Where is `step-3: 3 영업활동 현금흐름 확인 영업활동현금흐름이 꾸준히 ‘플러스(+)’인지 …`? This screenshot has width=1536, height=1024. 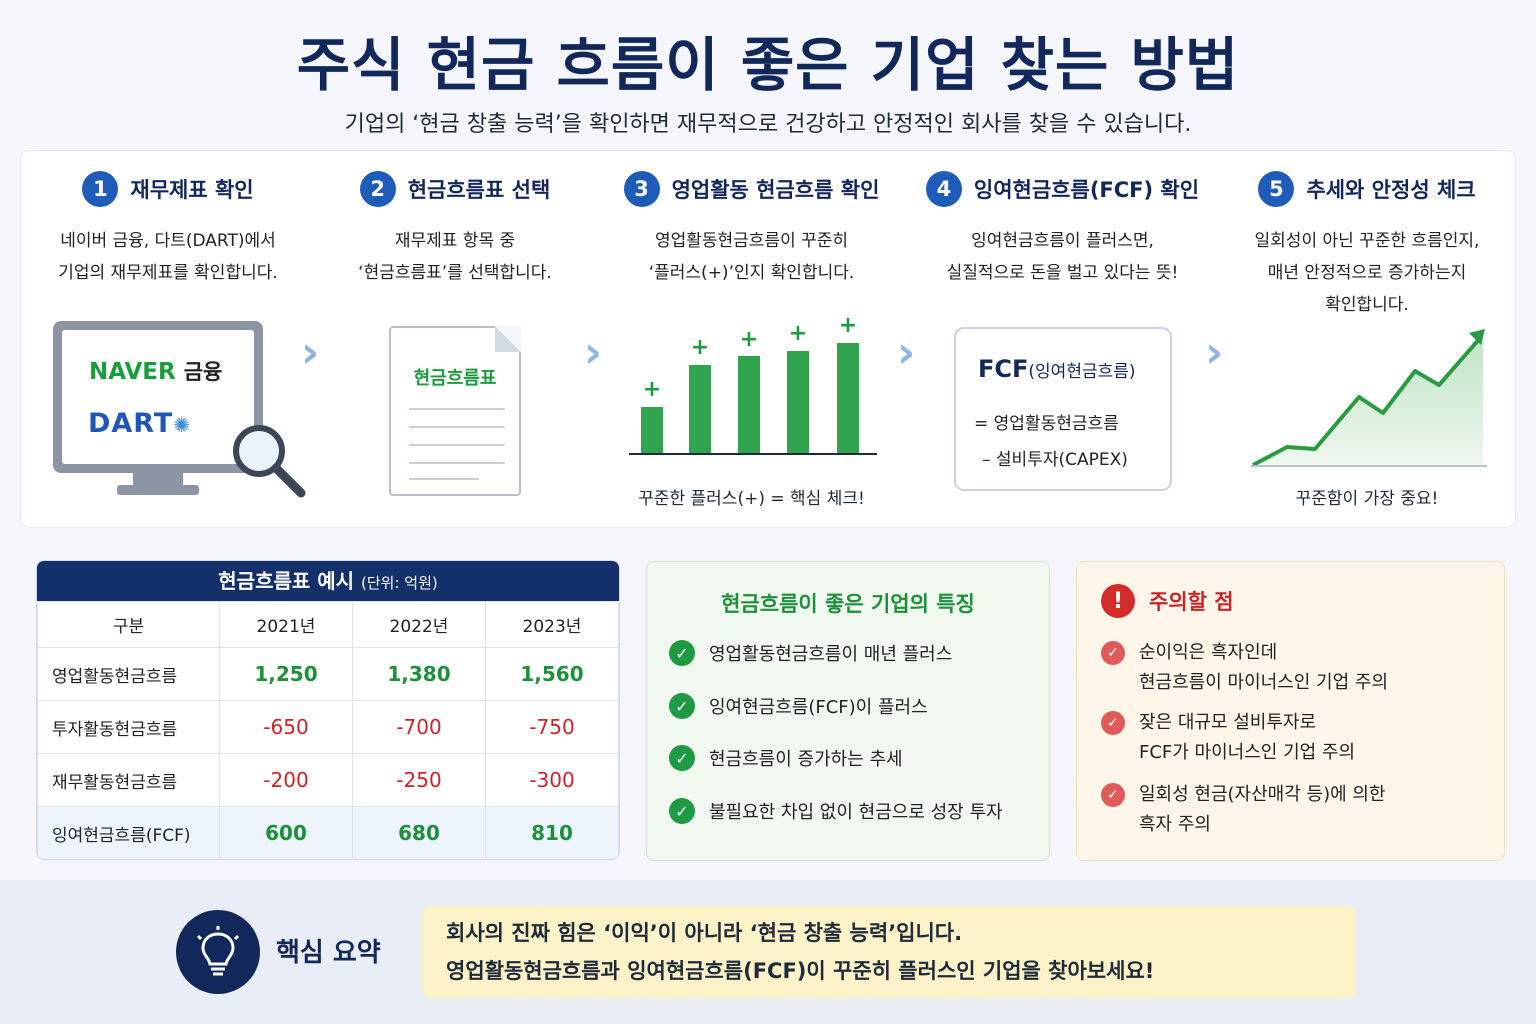 step-3: 3 영업활동 현금흐름 확인 영업활동현금흐름이 꾸준히 ‘플러스(+)’인지 … is located at coordinates (751, 340).